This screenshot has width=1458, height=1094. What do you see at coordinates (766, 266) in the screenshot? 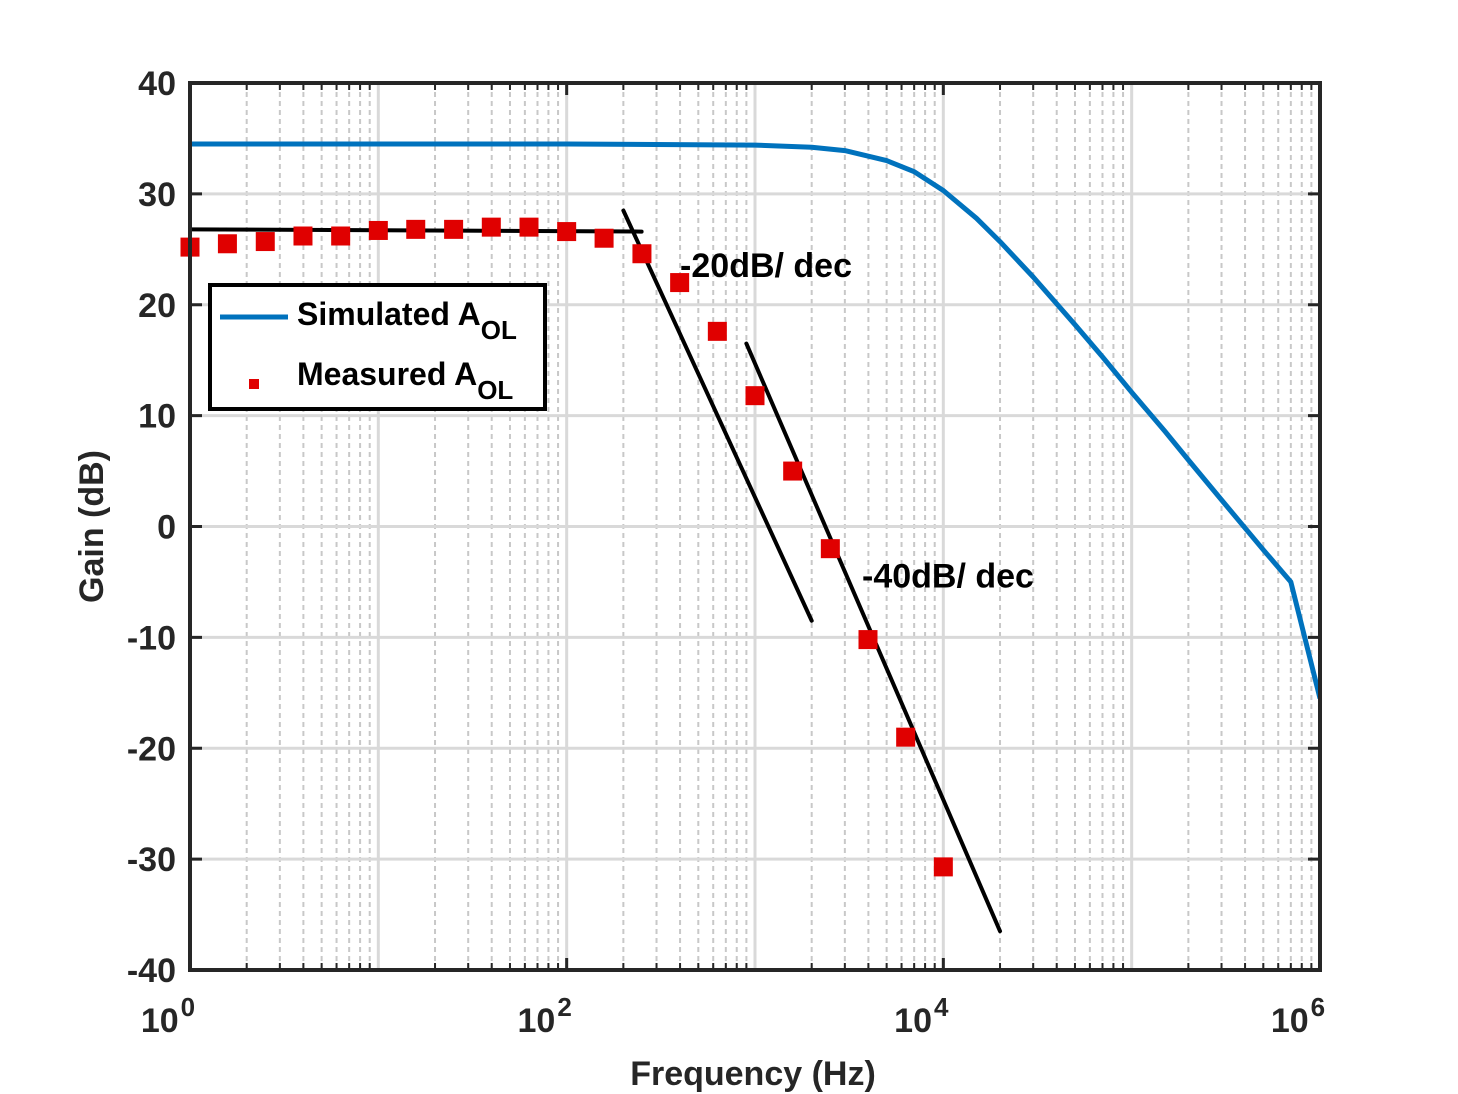
I see `slope-annotation-1: -20dB/ dec` at bounding box center [766, 266].